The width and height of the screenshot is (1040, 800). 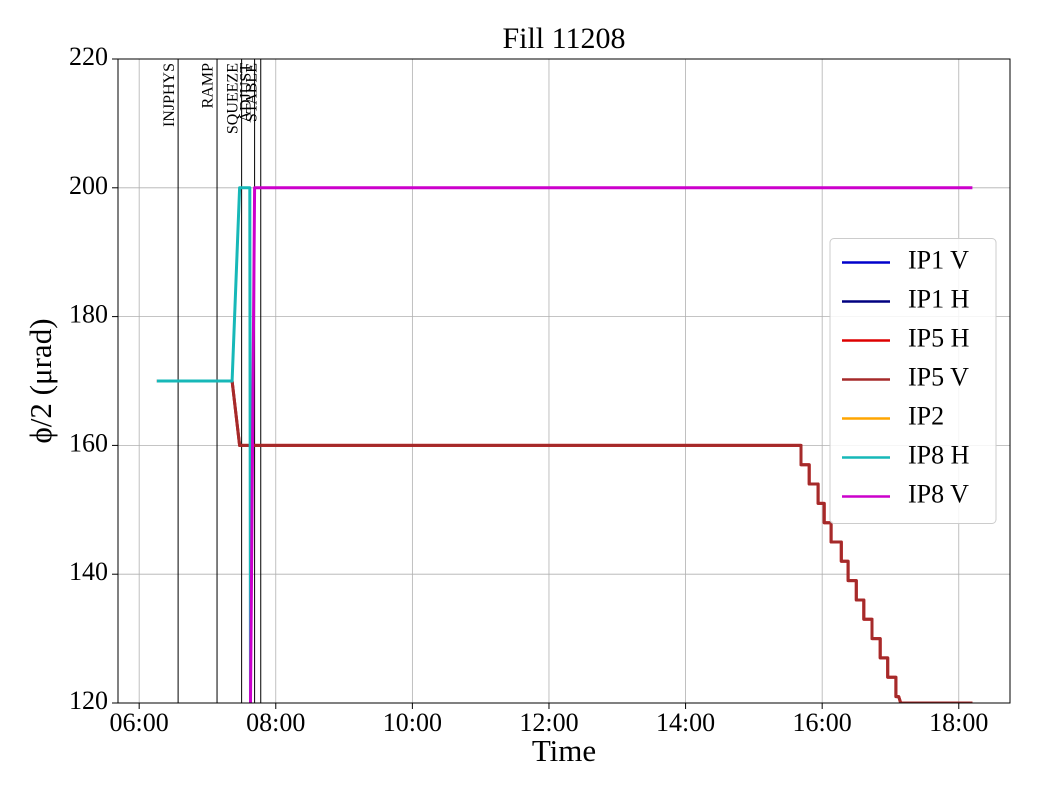 I want to click on legend-label: IP8 V, so click(x=938, y=493).